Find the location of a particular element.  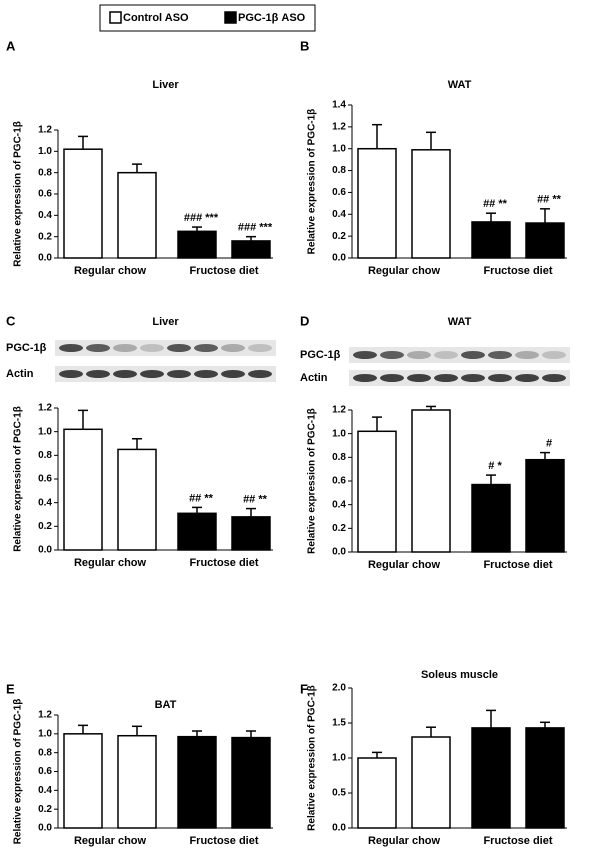

legend-swatch is located at coordinates (115, 17).